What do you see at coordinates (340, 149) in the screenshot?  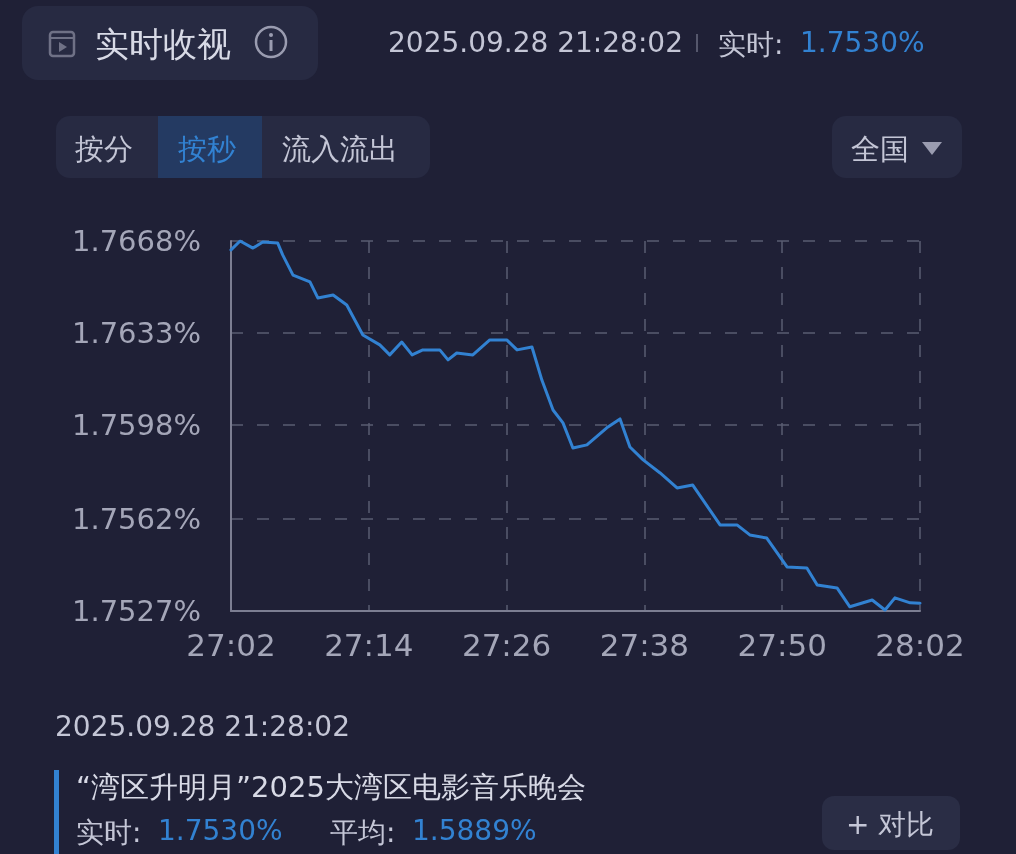 I see `text: 流入流出` at bounding box center [340, 149].